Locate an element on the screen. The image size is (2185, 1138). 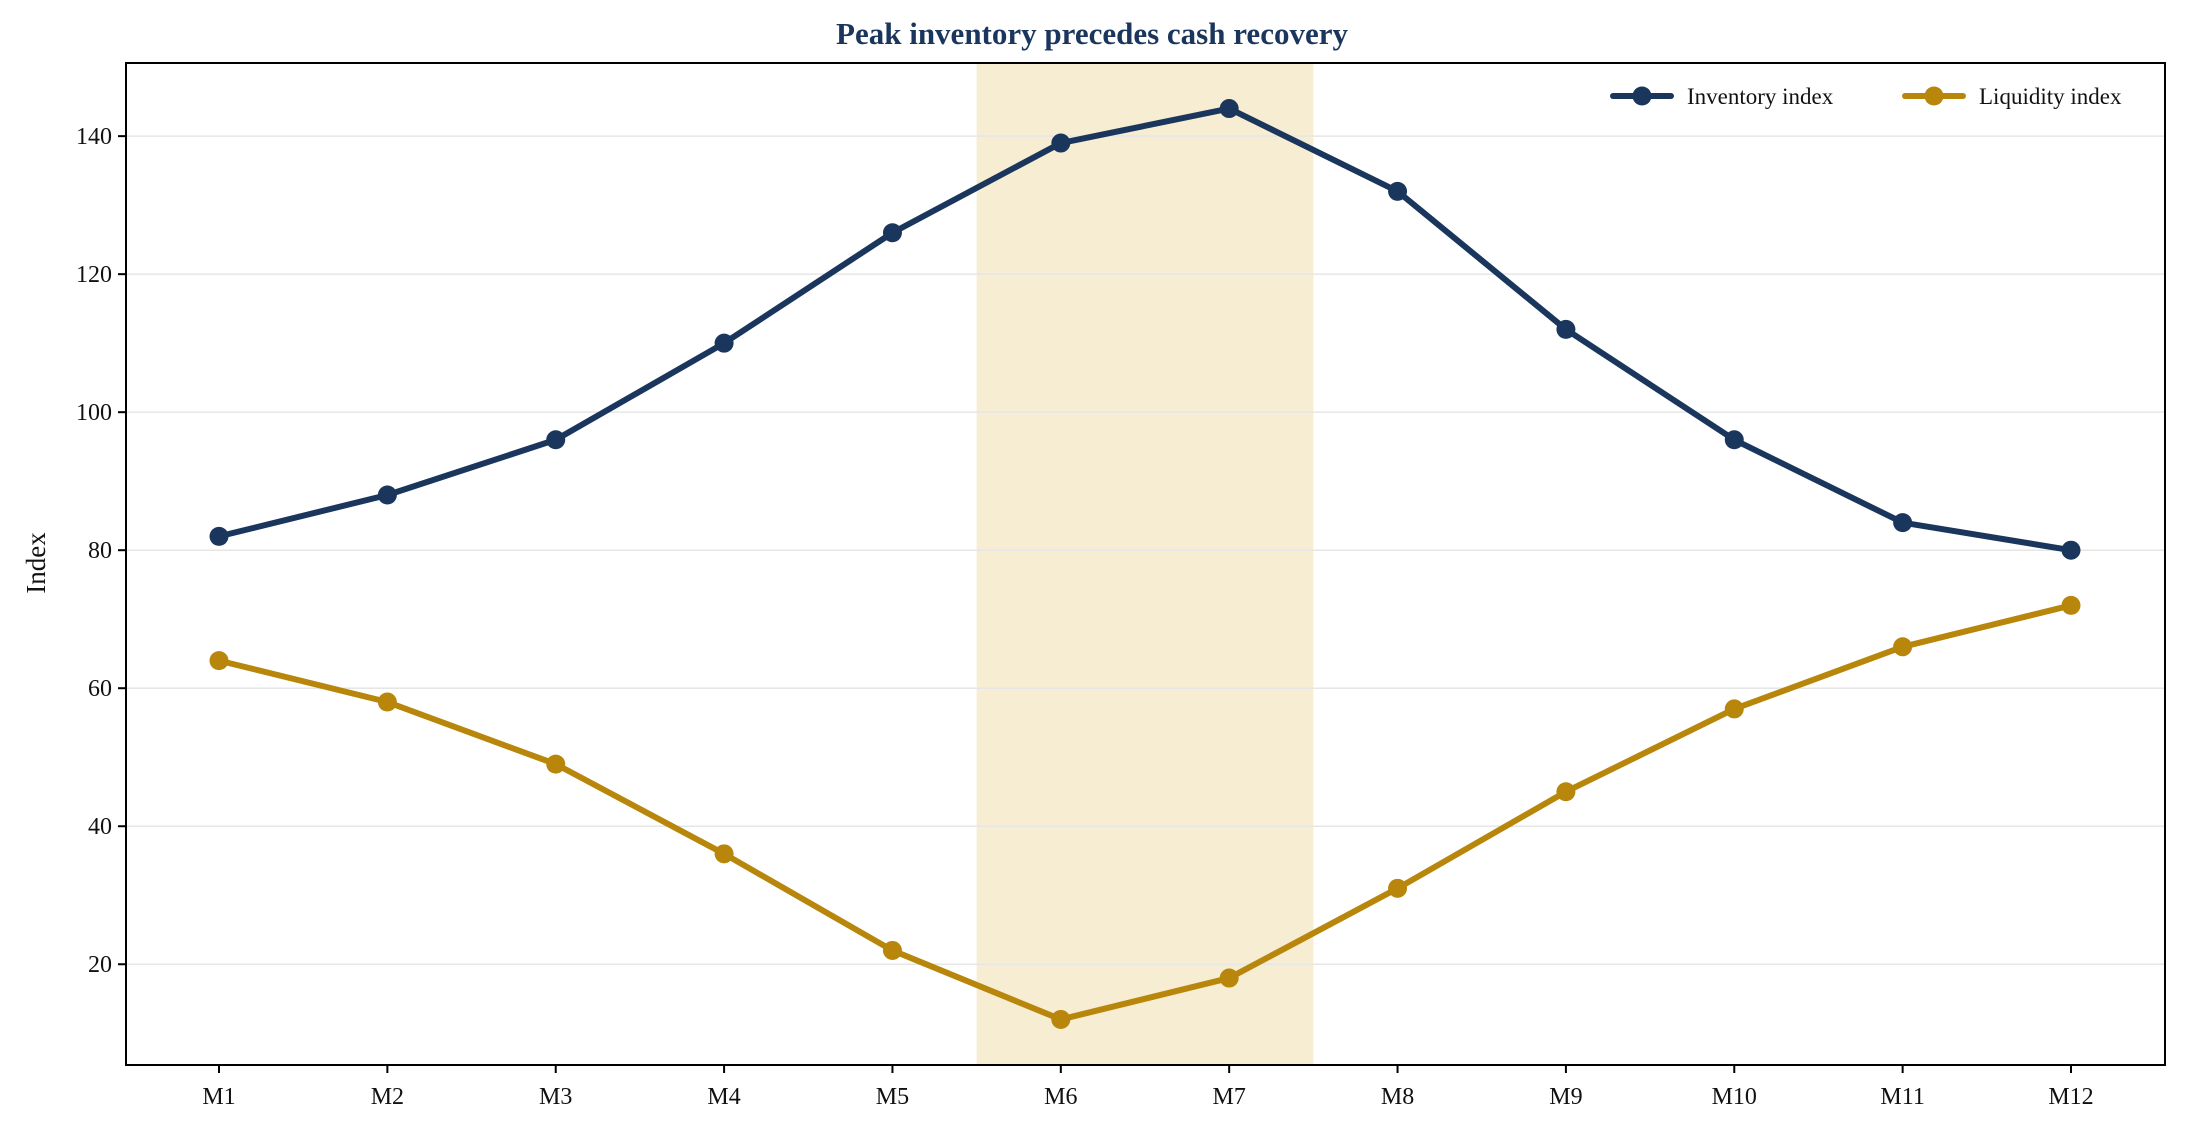
chart-title: Peak inventory precedes cash recovery is located at coordinates (1092, 33).